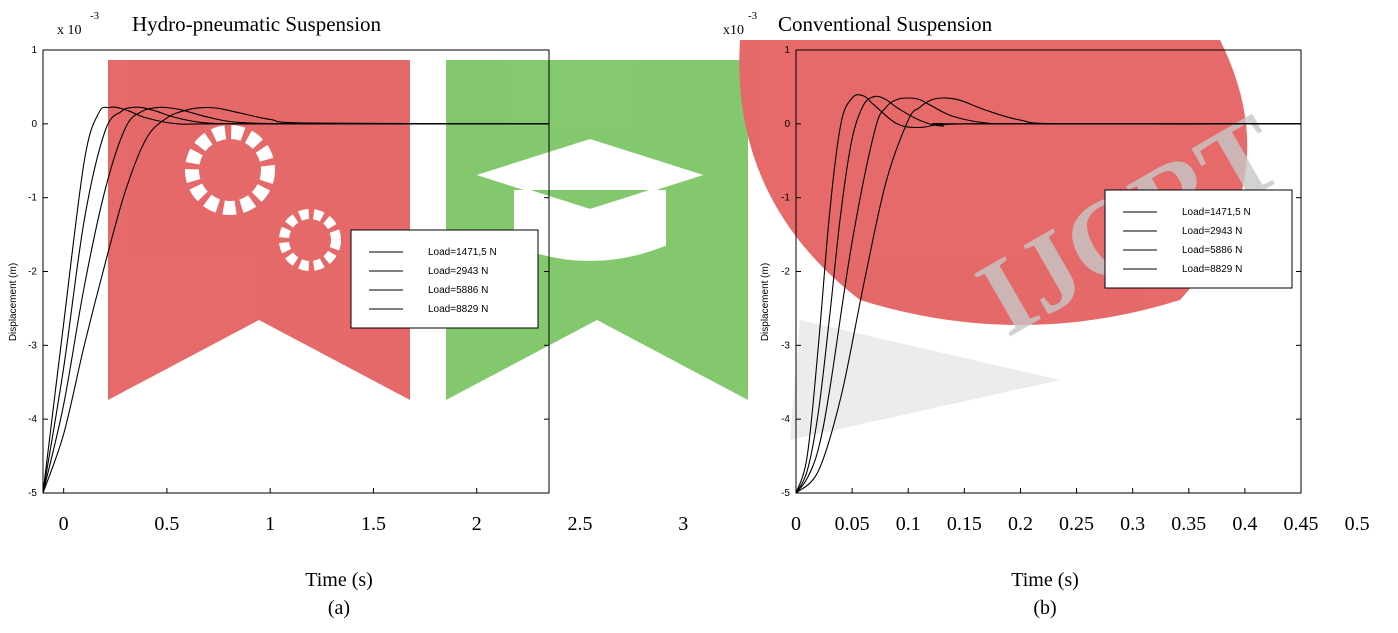 This screenshot has height=633, width=1398. What do you see at coordinates (683, 524) in the screenshot?
I see `x-tick-label: 3` at bounding box center [683, 524].